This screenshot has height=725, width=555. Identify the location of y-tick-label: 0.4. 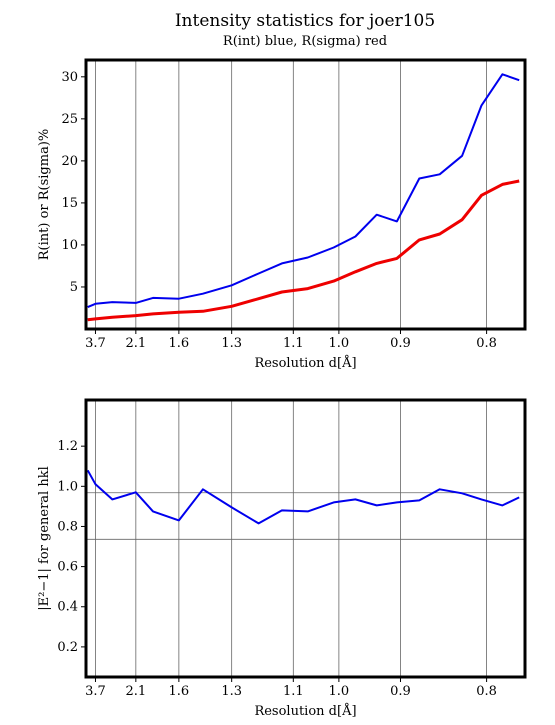
(67, 607).